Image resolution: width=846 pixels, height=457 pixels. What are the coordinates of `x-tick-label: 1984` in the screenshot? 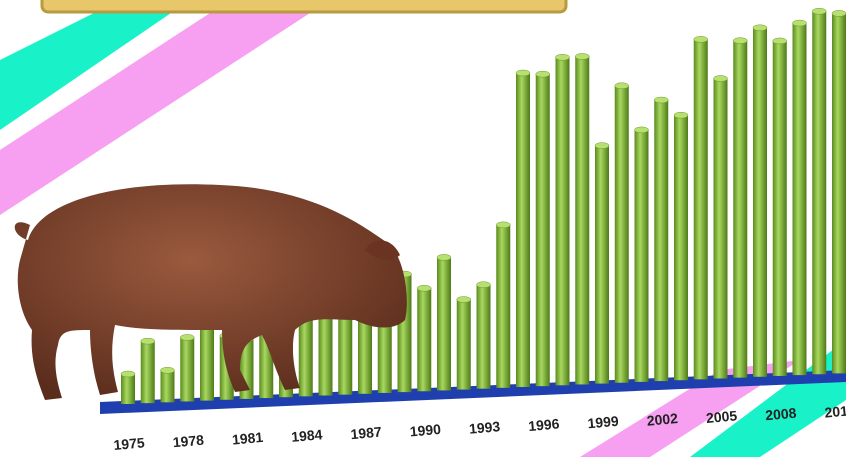 It's located at (307, 435).